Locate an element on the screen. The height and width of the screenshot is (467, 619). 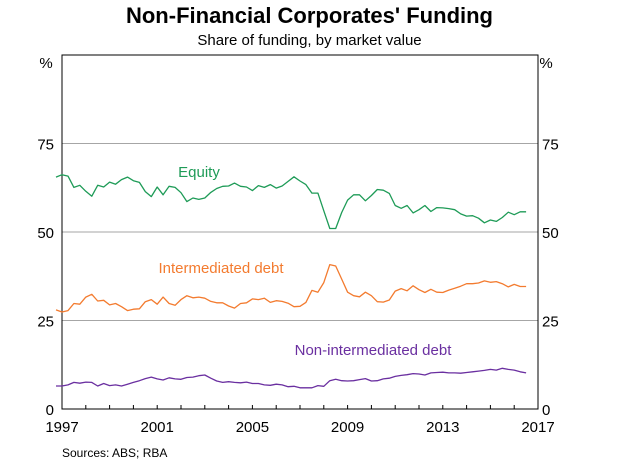
y-axis-unit-left: % is located at coordinates (45, 63).